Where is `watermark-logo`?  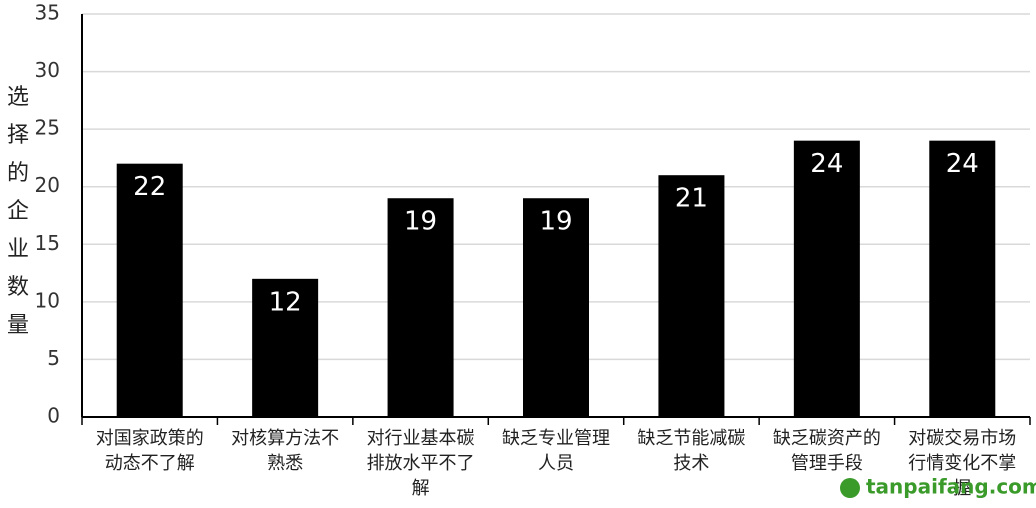
watermark-logo is located at coordinates (850, 488).